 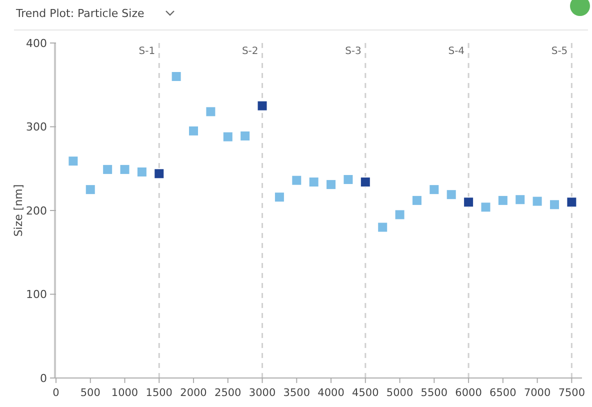 I want to click on ref-line-label: S-4, so click(x=456, y=51).